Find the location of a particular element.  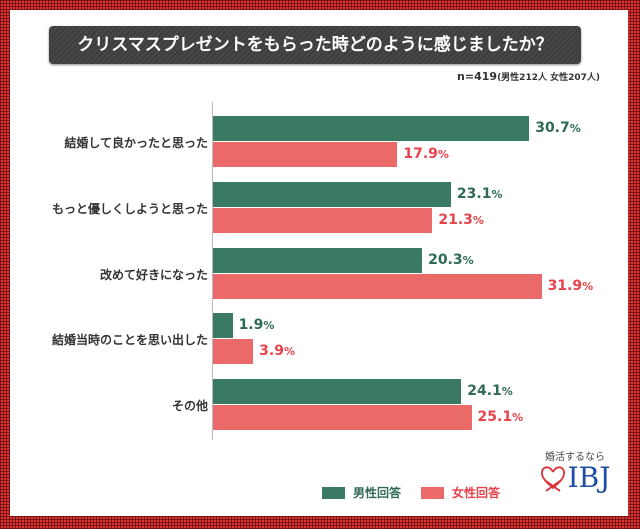

value-label-female: 17.9% is located at coordinates (426, 154).